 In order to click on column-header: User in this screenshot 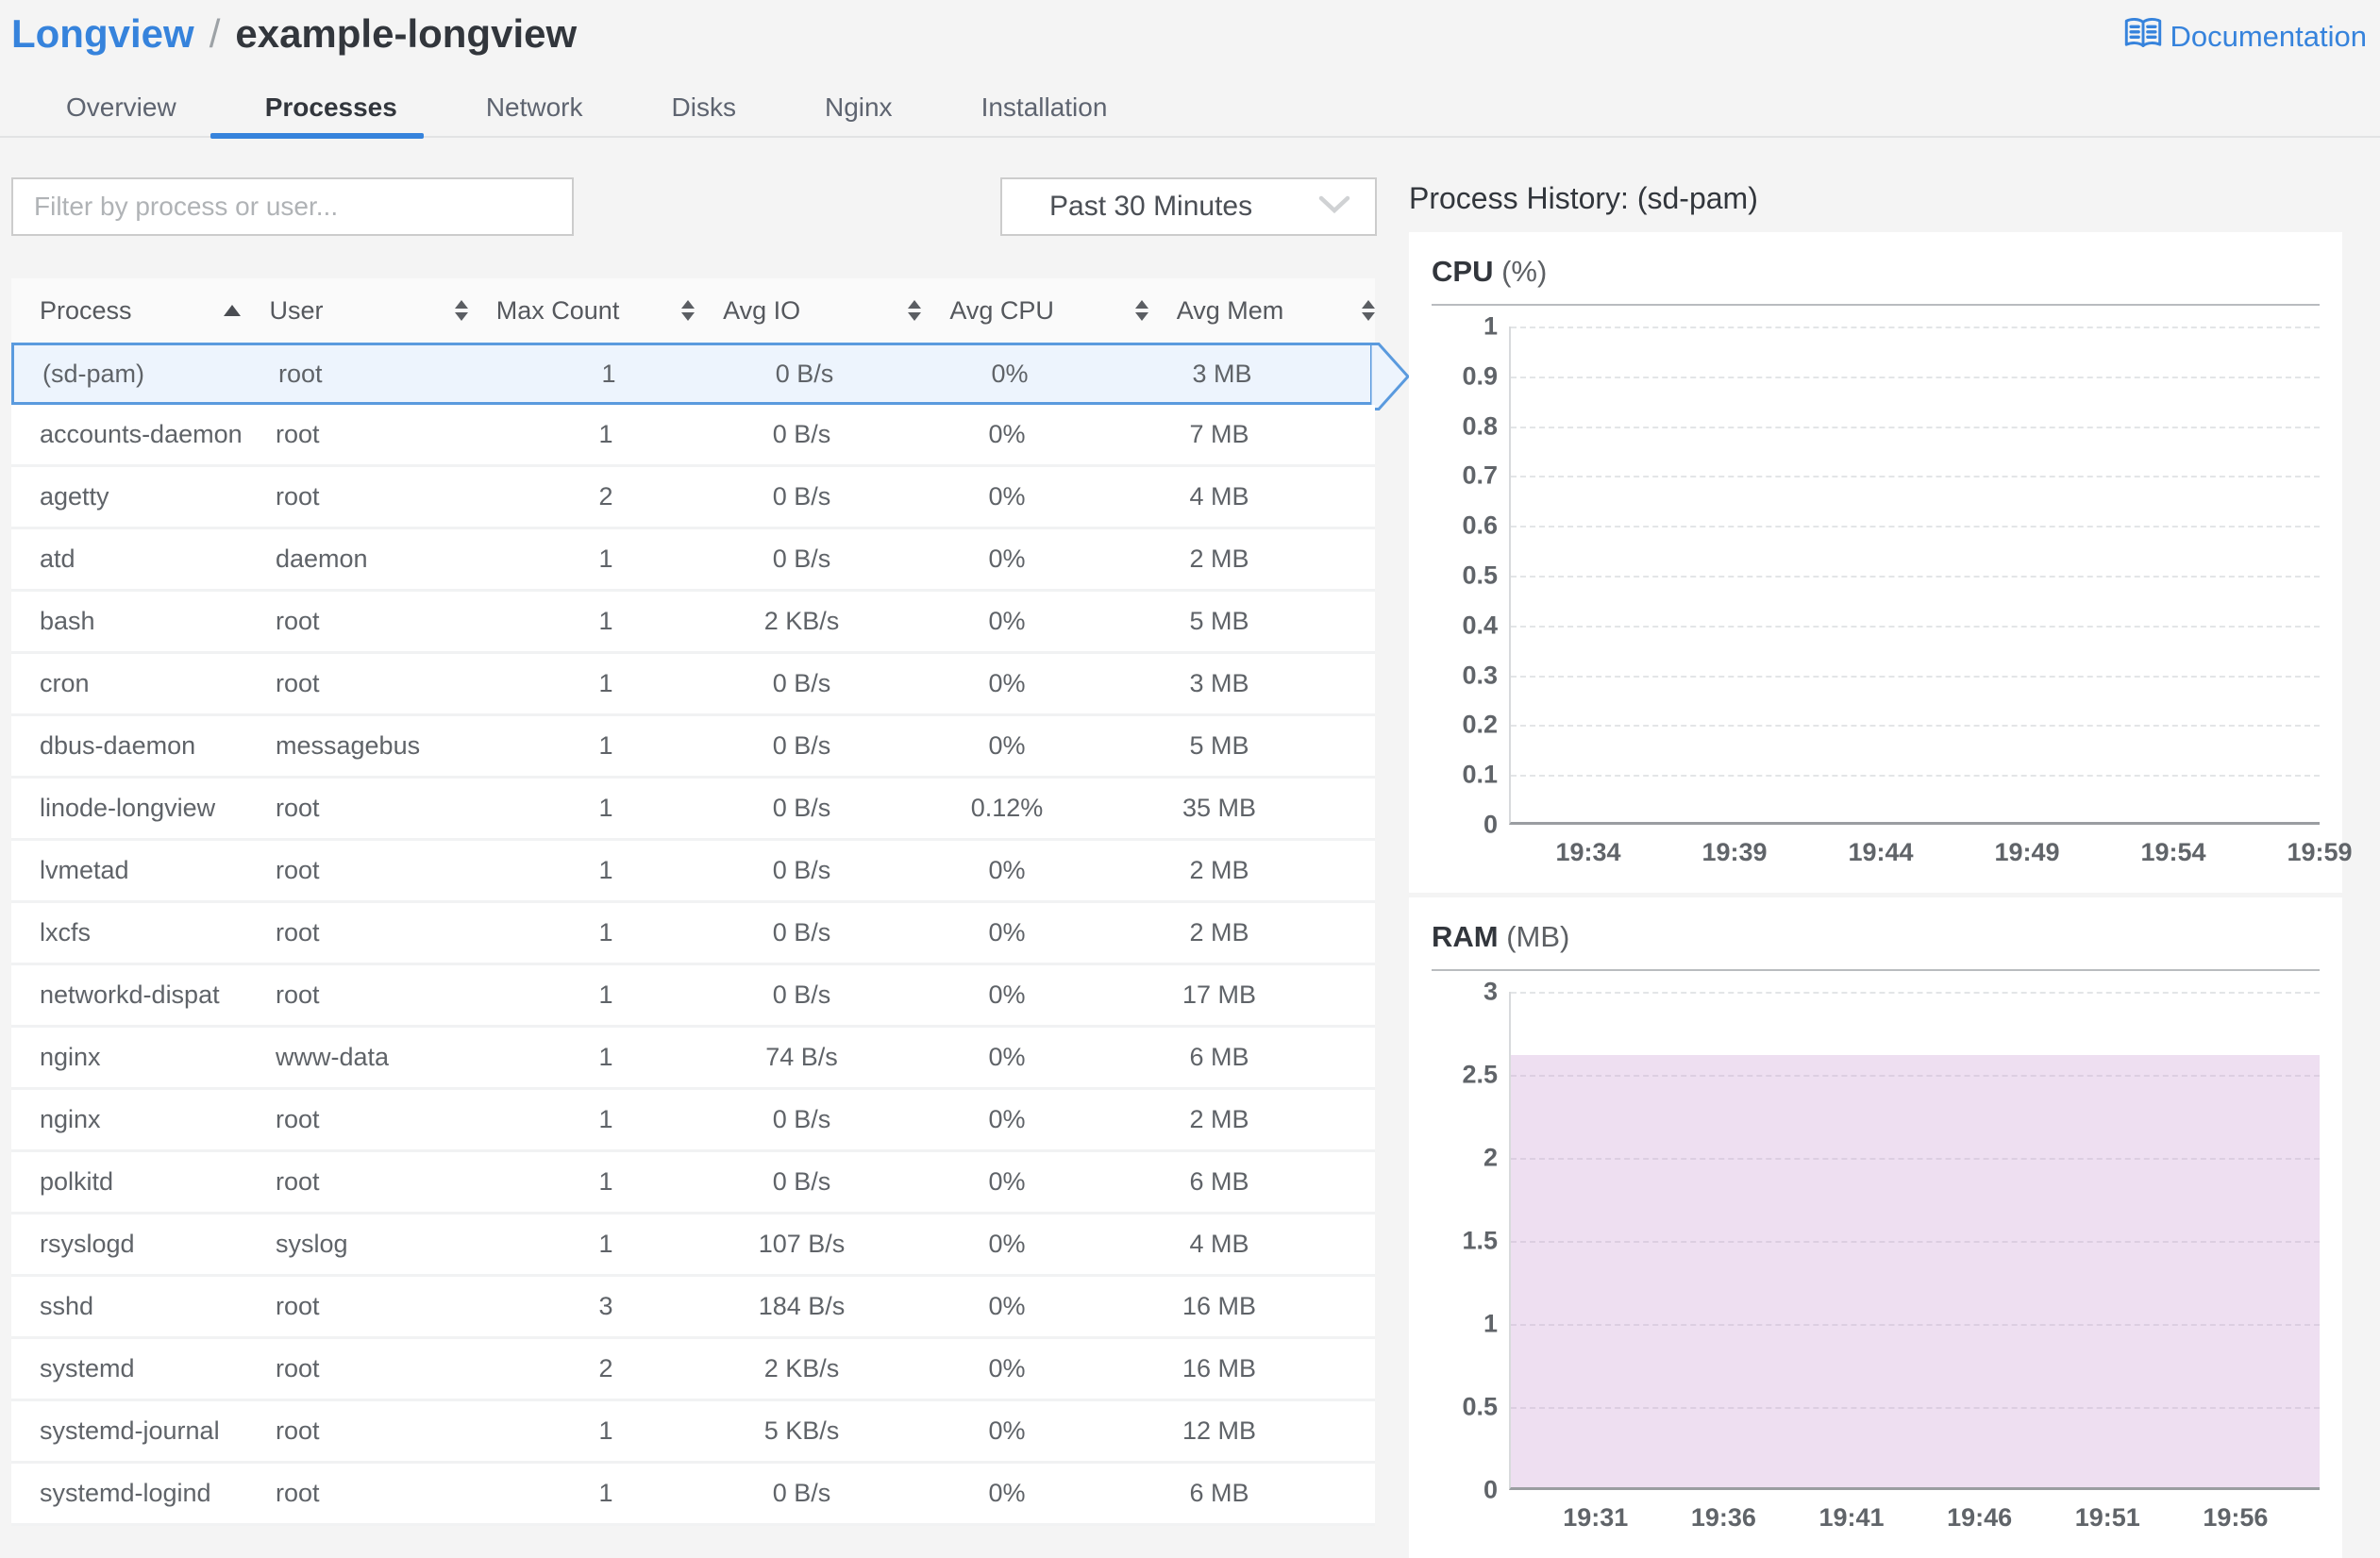, I will do `click(354, 311)`.